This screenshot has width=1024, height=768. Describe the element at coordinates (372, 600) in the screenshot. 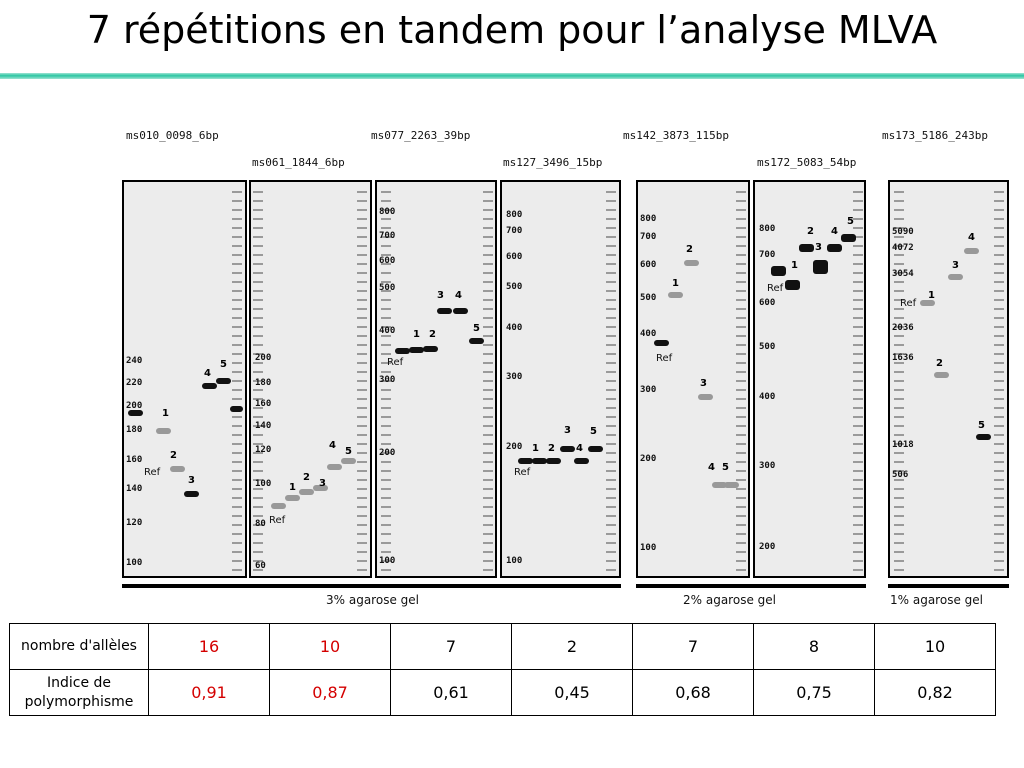

I see `gel-concentration-label: 3% agarose gel` at that location.